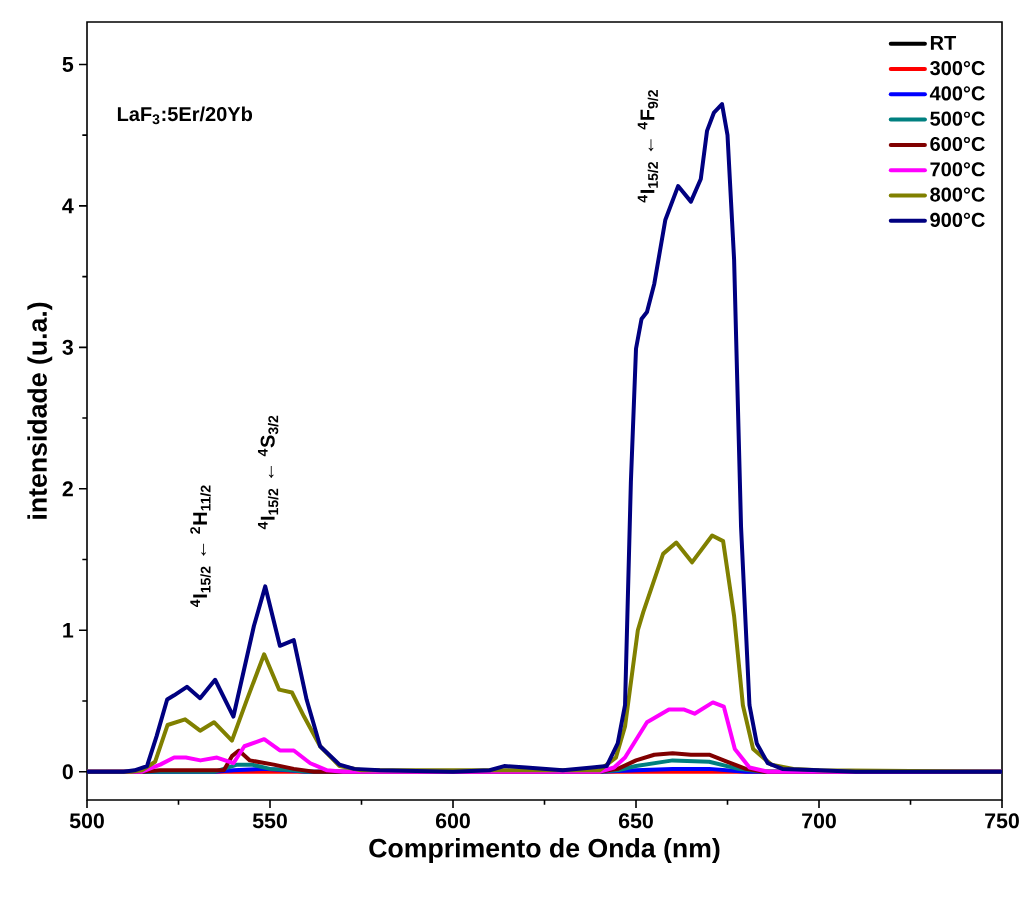  What do you see at coordinates (957, 169) in the screenshot?
I see `legend-label: 700°C` at bounding box center [957, 169].